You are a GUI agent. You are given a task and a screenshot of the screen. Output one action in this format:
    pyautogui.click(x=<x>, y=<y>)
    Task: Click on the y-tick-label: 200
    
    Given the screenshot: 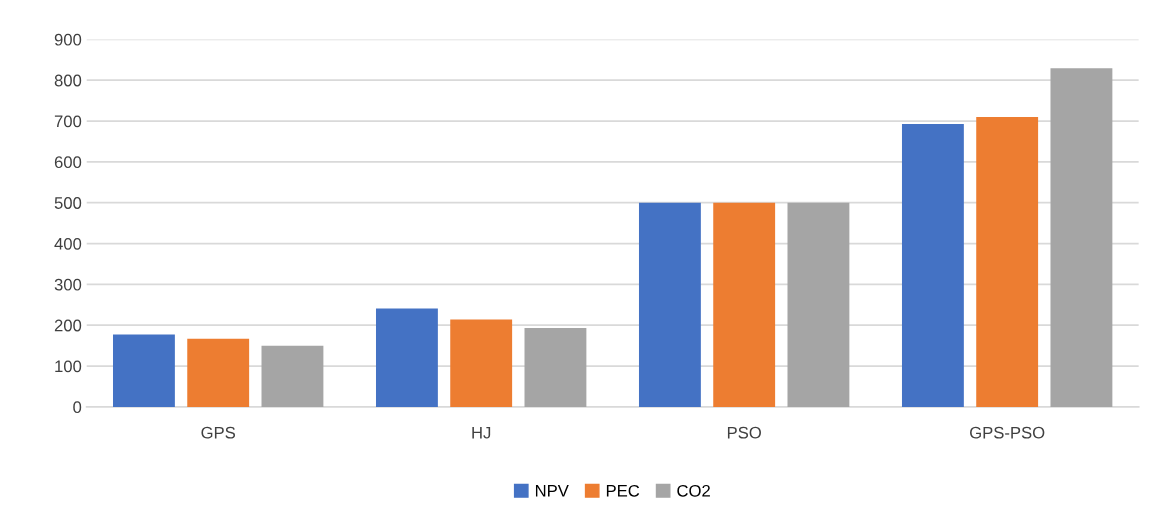 What is the action you would take?
    pyautogui.click(x=68, y=325)
    